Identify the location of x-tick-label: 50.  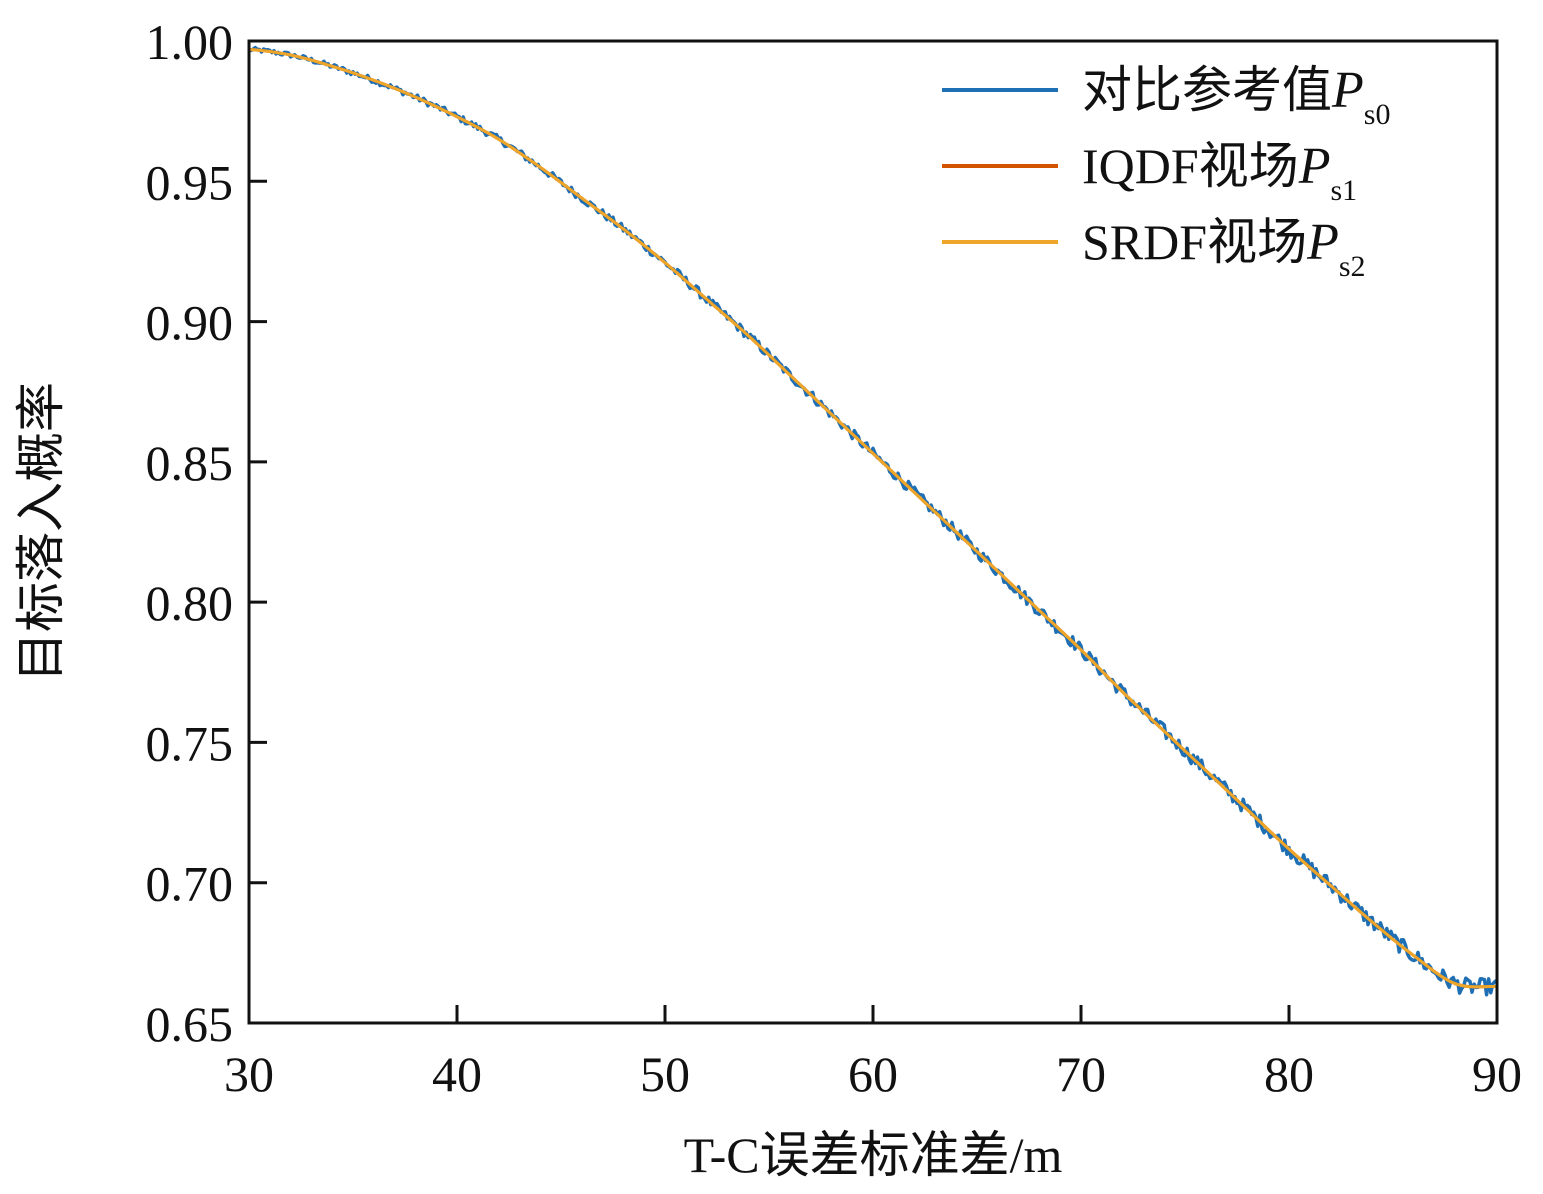
(665, 1074).